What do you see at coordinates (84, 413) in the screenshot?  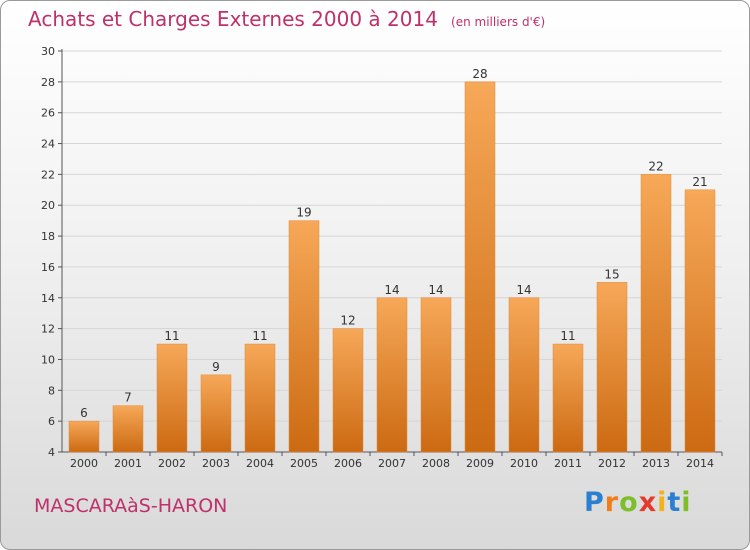 I see `value-label-2000: 6` at bounding box center [84, 413].